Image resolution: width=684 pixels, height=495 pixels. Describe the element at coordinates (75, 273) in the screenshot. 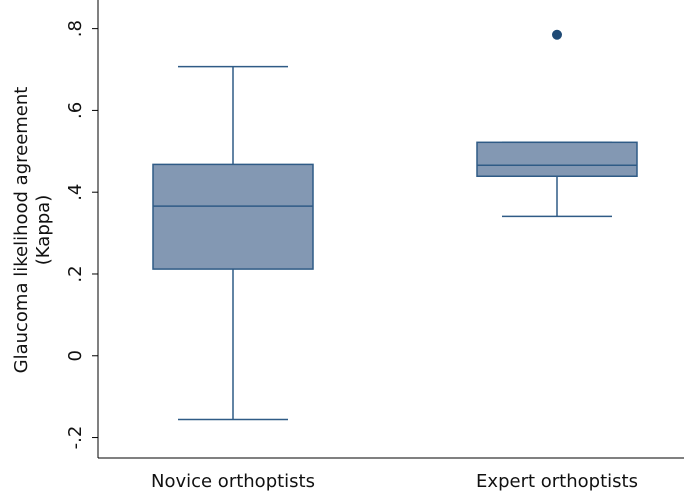

I see `y-tick-label: .2` at that location.